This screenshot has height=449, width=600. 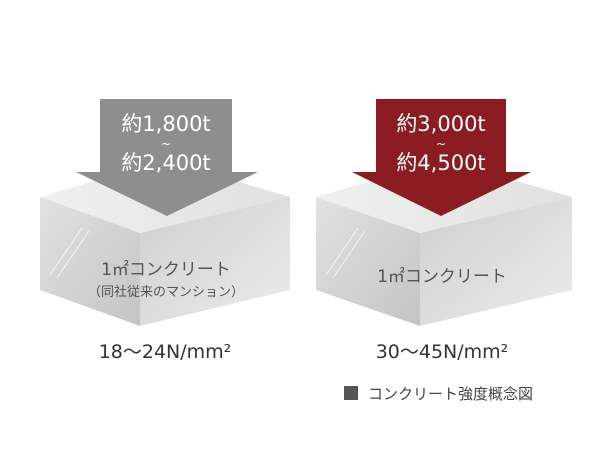 What do you see at coordinates (450, 394) in the screenshot?
I see `legend-label: コンクリート強度概念図` at bounding box center [450, 394].